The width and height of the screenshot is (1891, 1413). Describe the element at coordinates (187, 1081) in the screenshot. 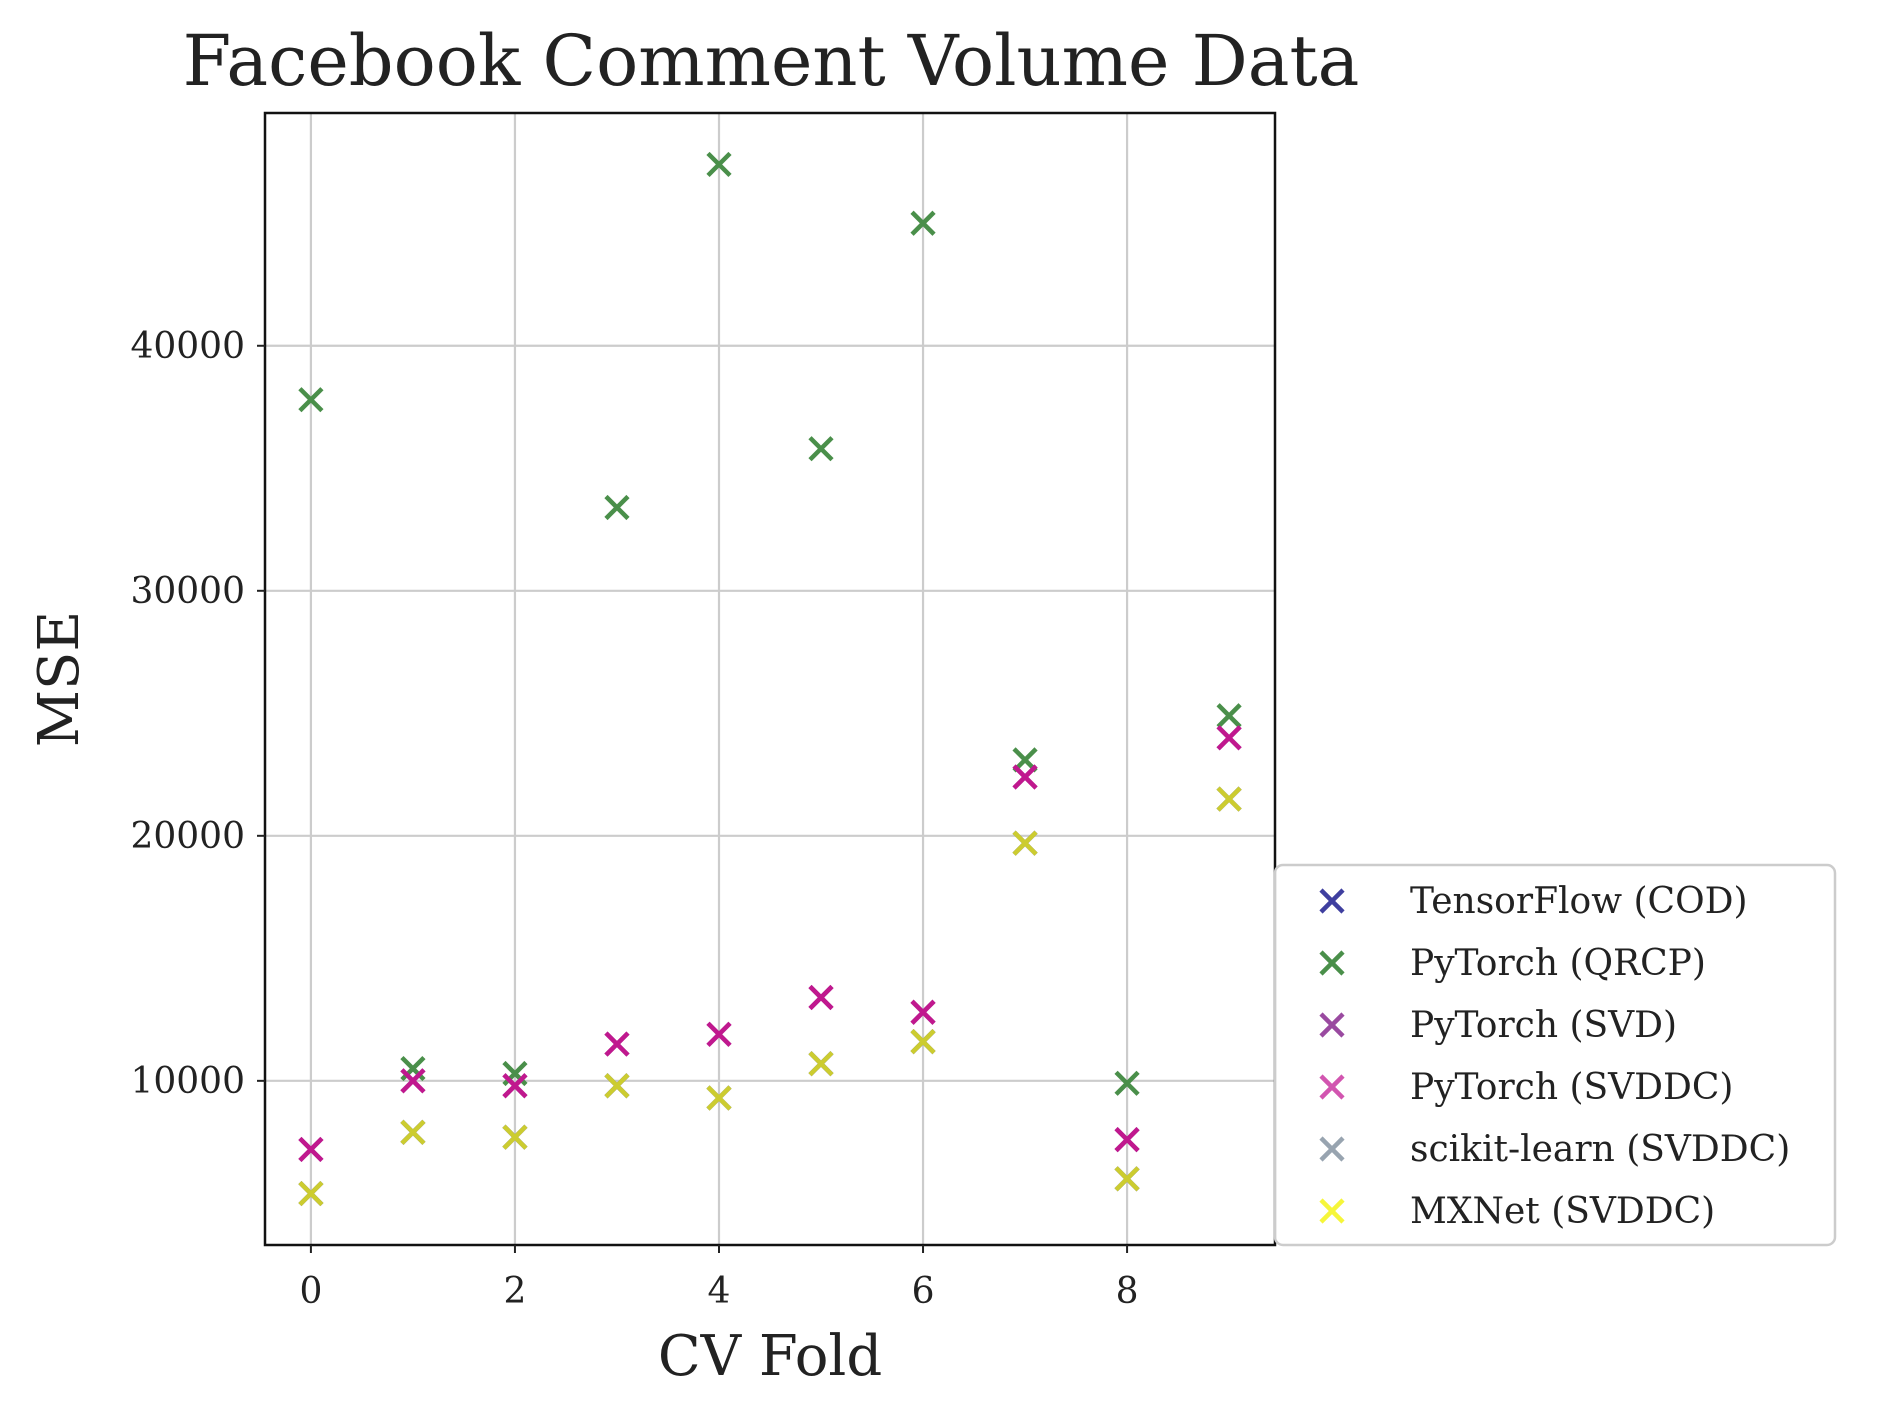

I see `y-tick-label: 10000` at that location.